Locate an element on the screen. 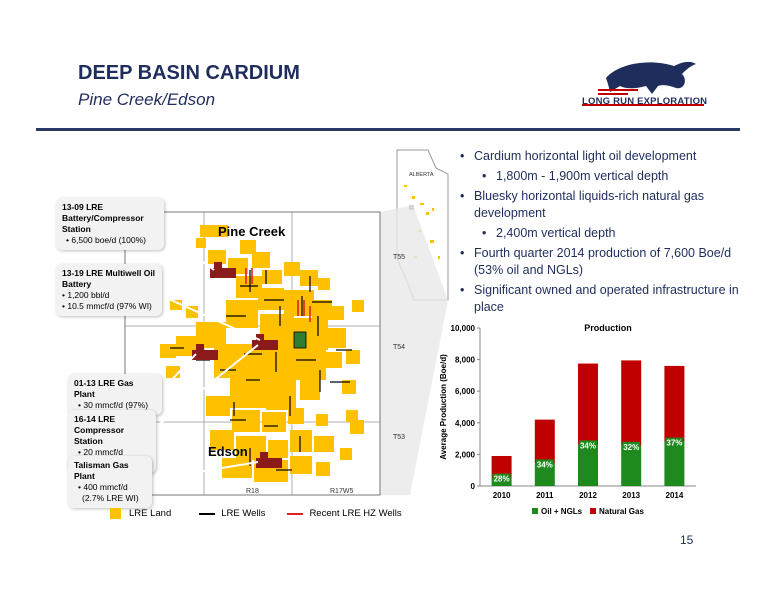 The width and height of the screenshot is (776, 600). data-label: 37% is located at coordinates (674, 443).